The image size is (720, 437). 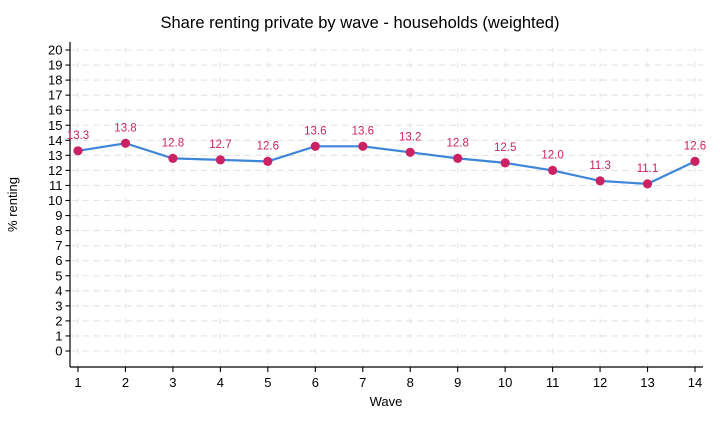 What do you see at coordinates (58, 351) in the screenshot?
I see `y-tick-label: 0` at bounding box center [58, 351].